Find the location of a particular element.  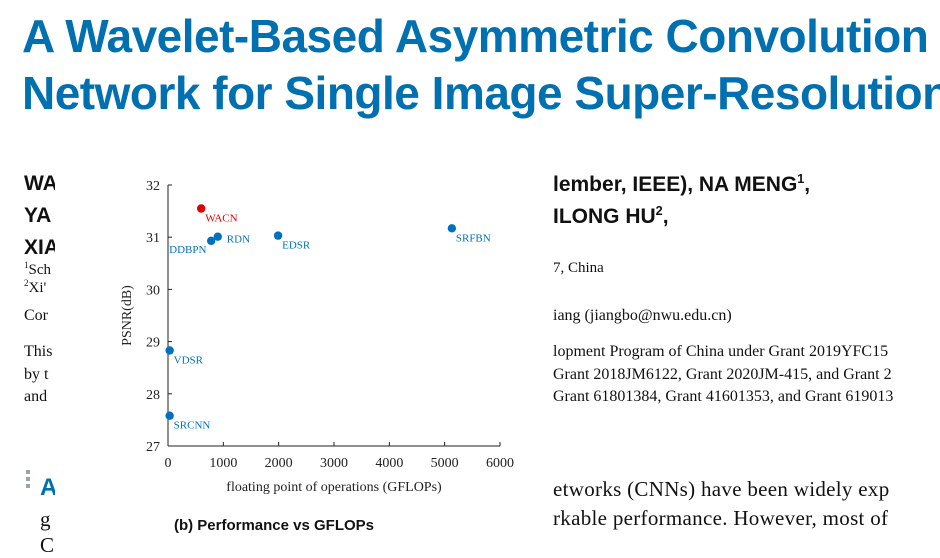

correspondence-right: iang (jiangbo@nwu.edu.cn) is located at coordinates (642, 315).